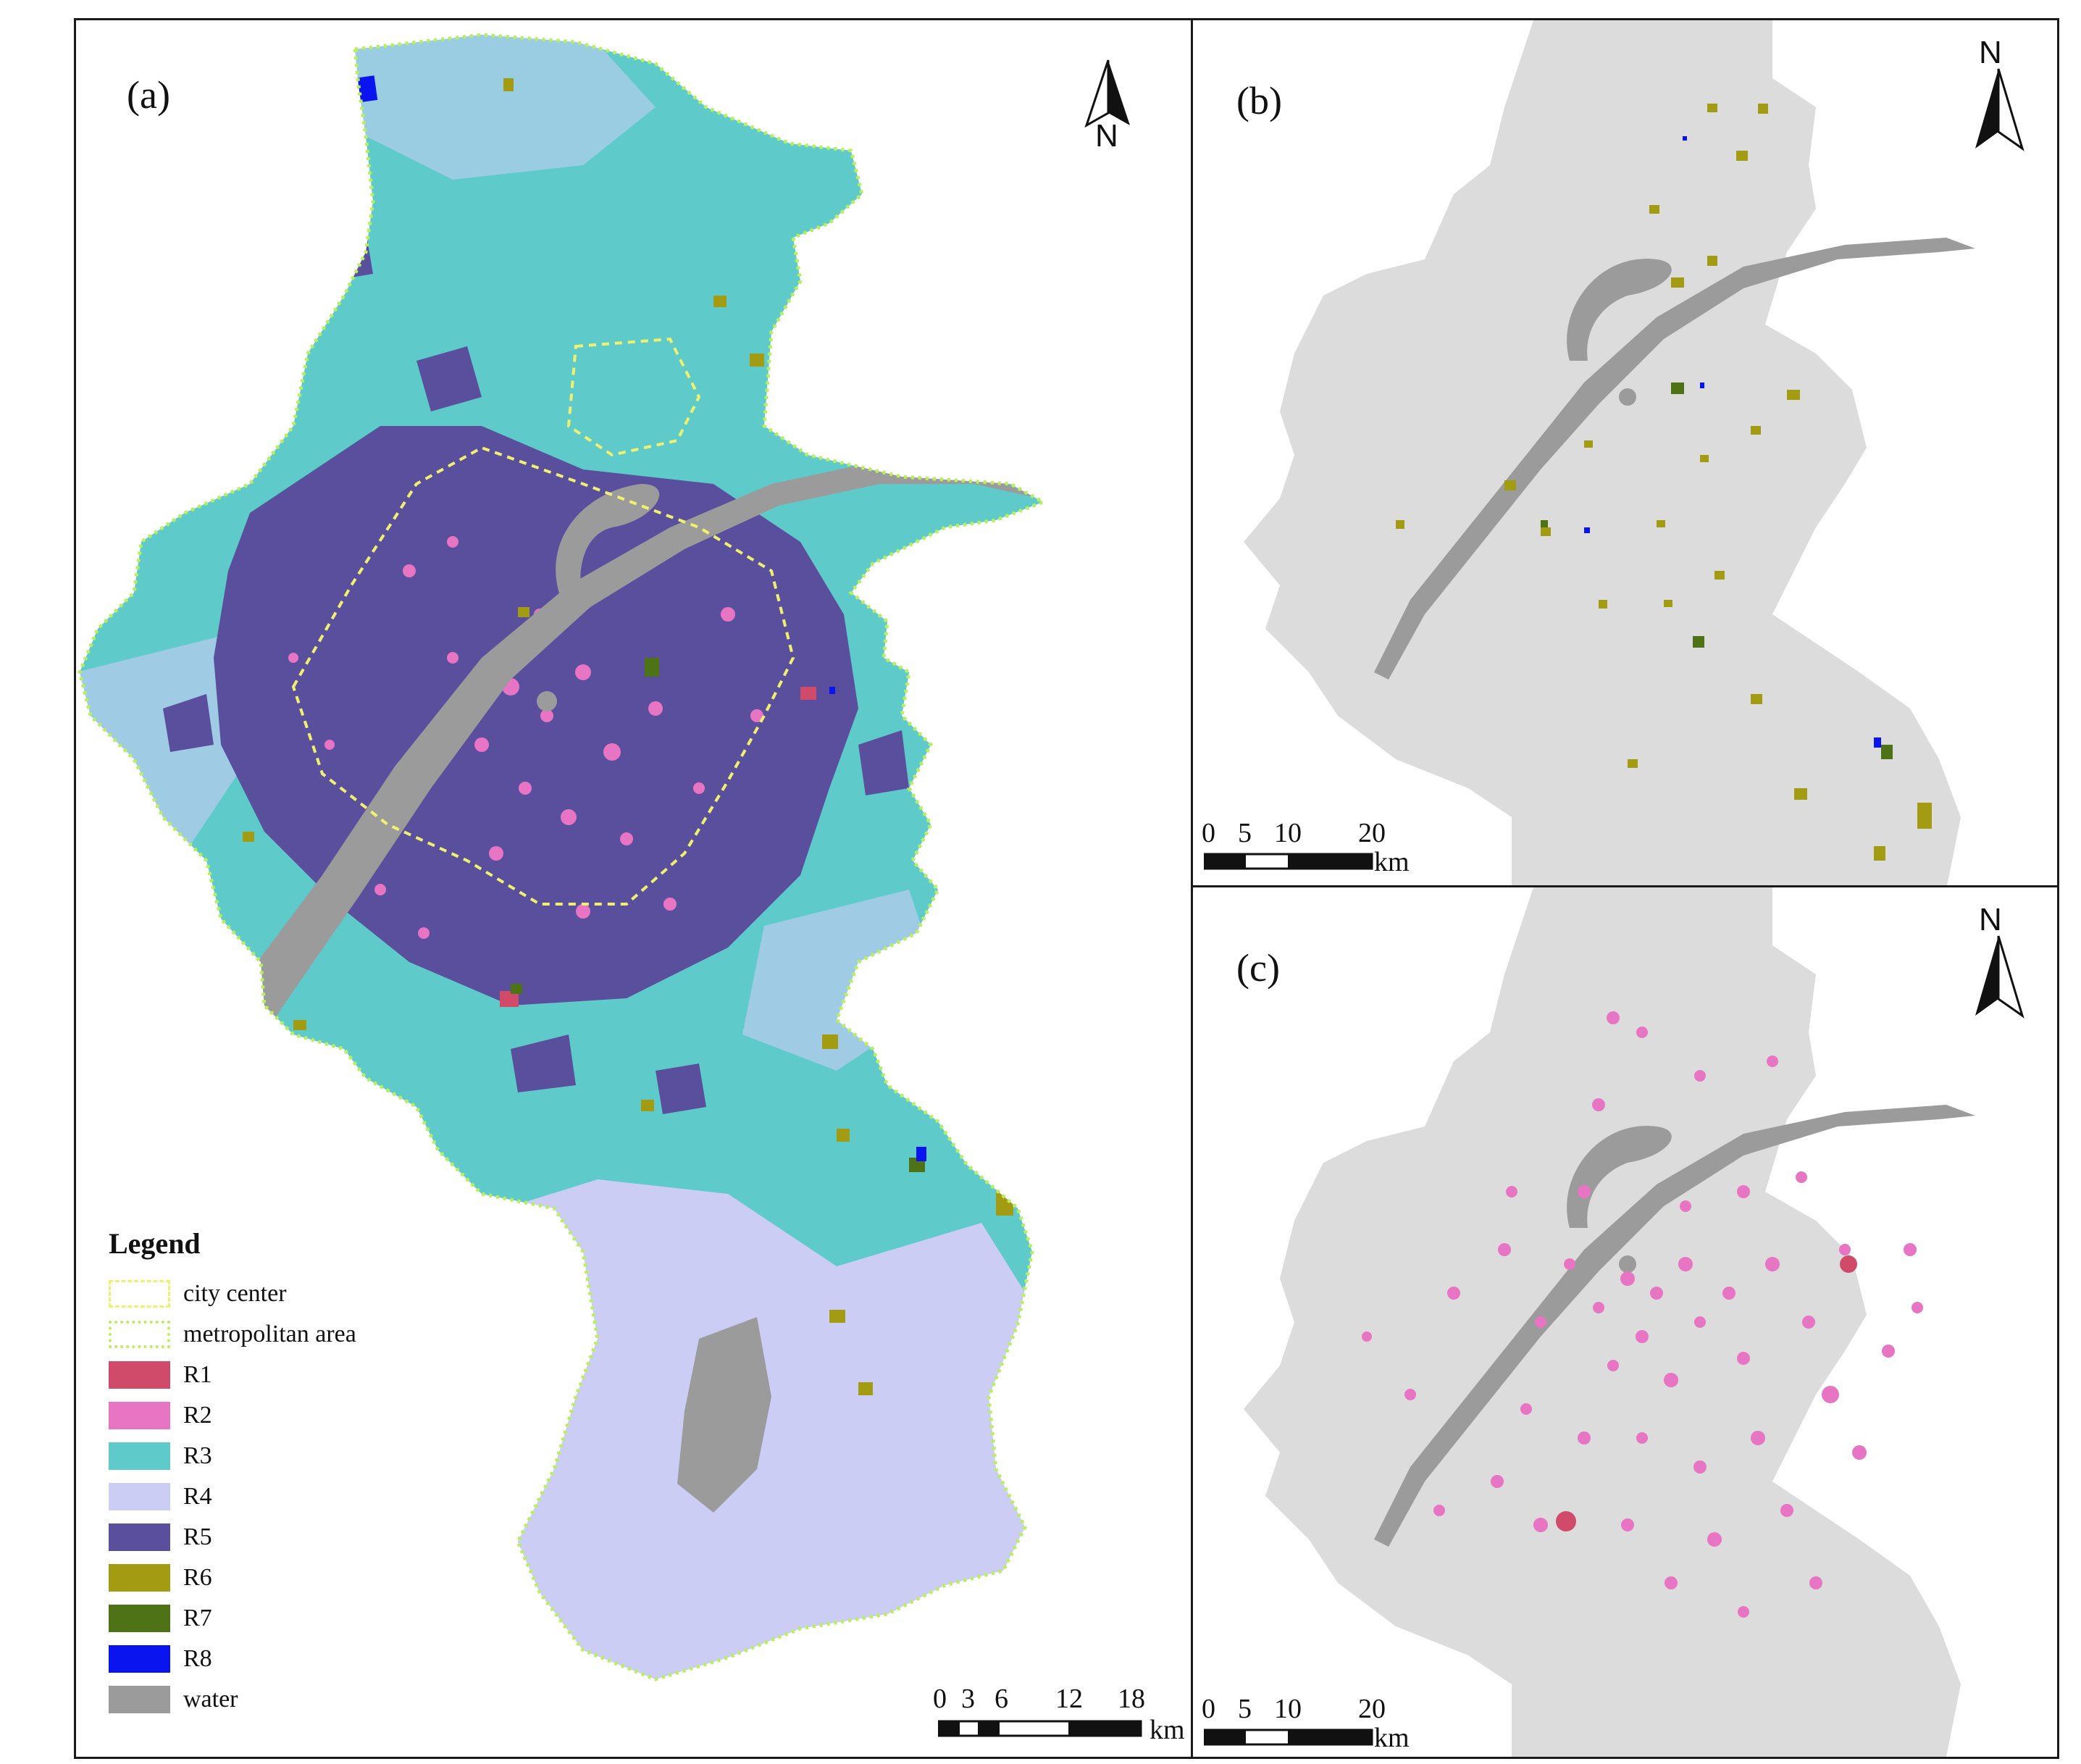 The width and height of the screenshot is (2081, 1764). Describe the element at coordinates (198, 1618) in the screenshot. I see `legend-label: R7` at that location.